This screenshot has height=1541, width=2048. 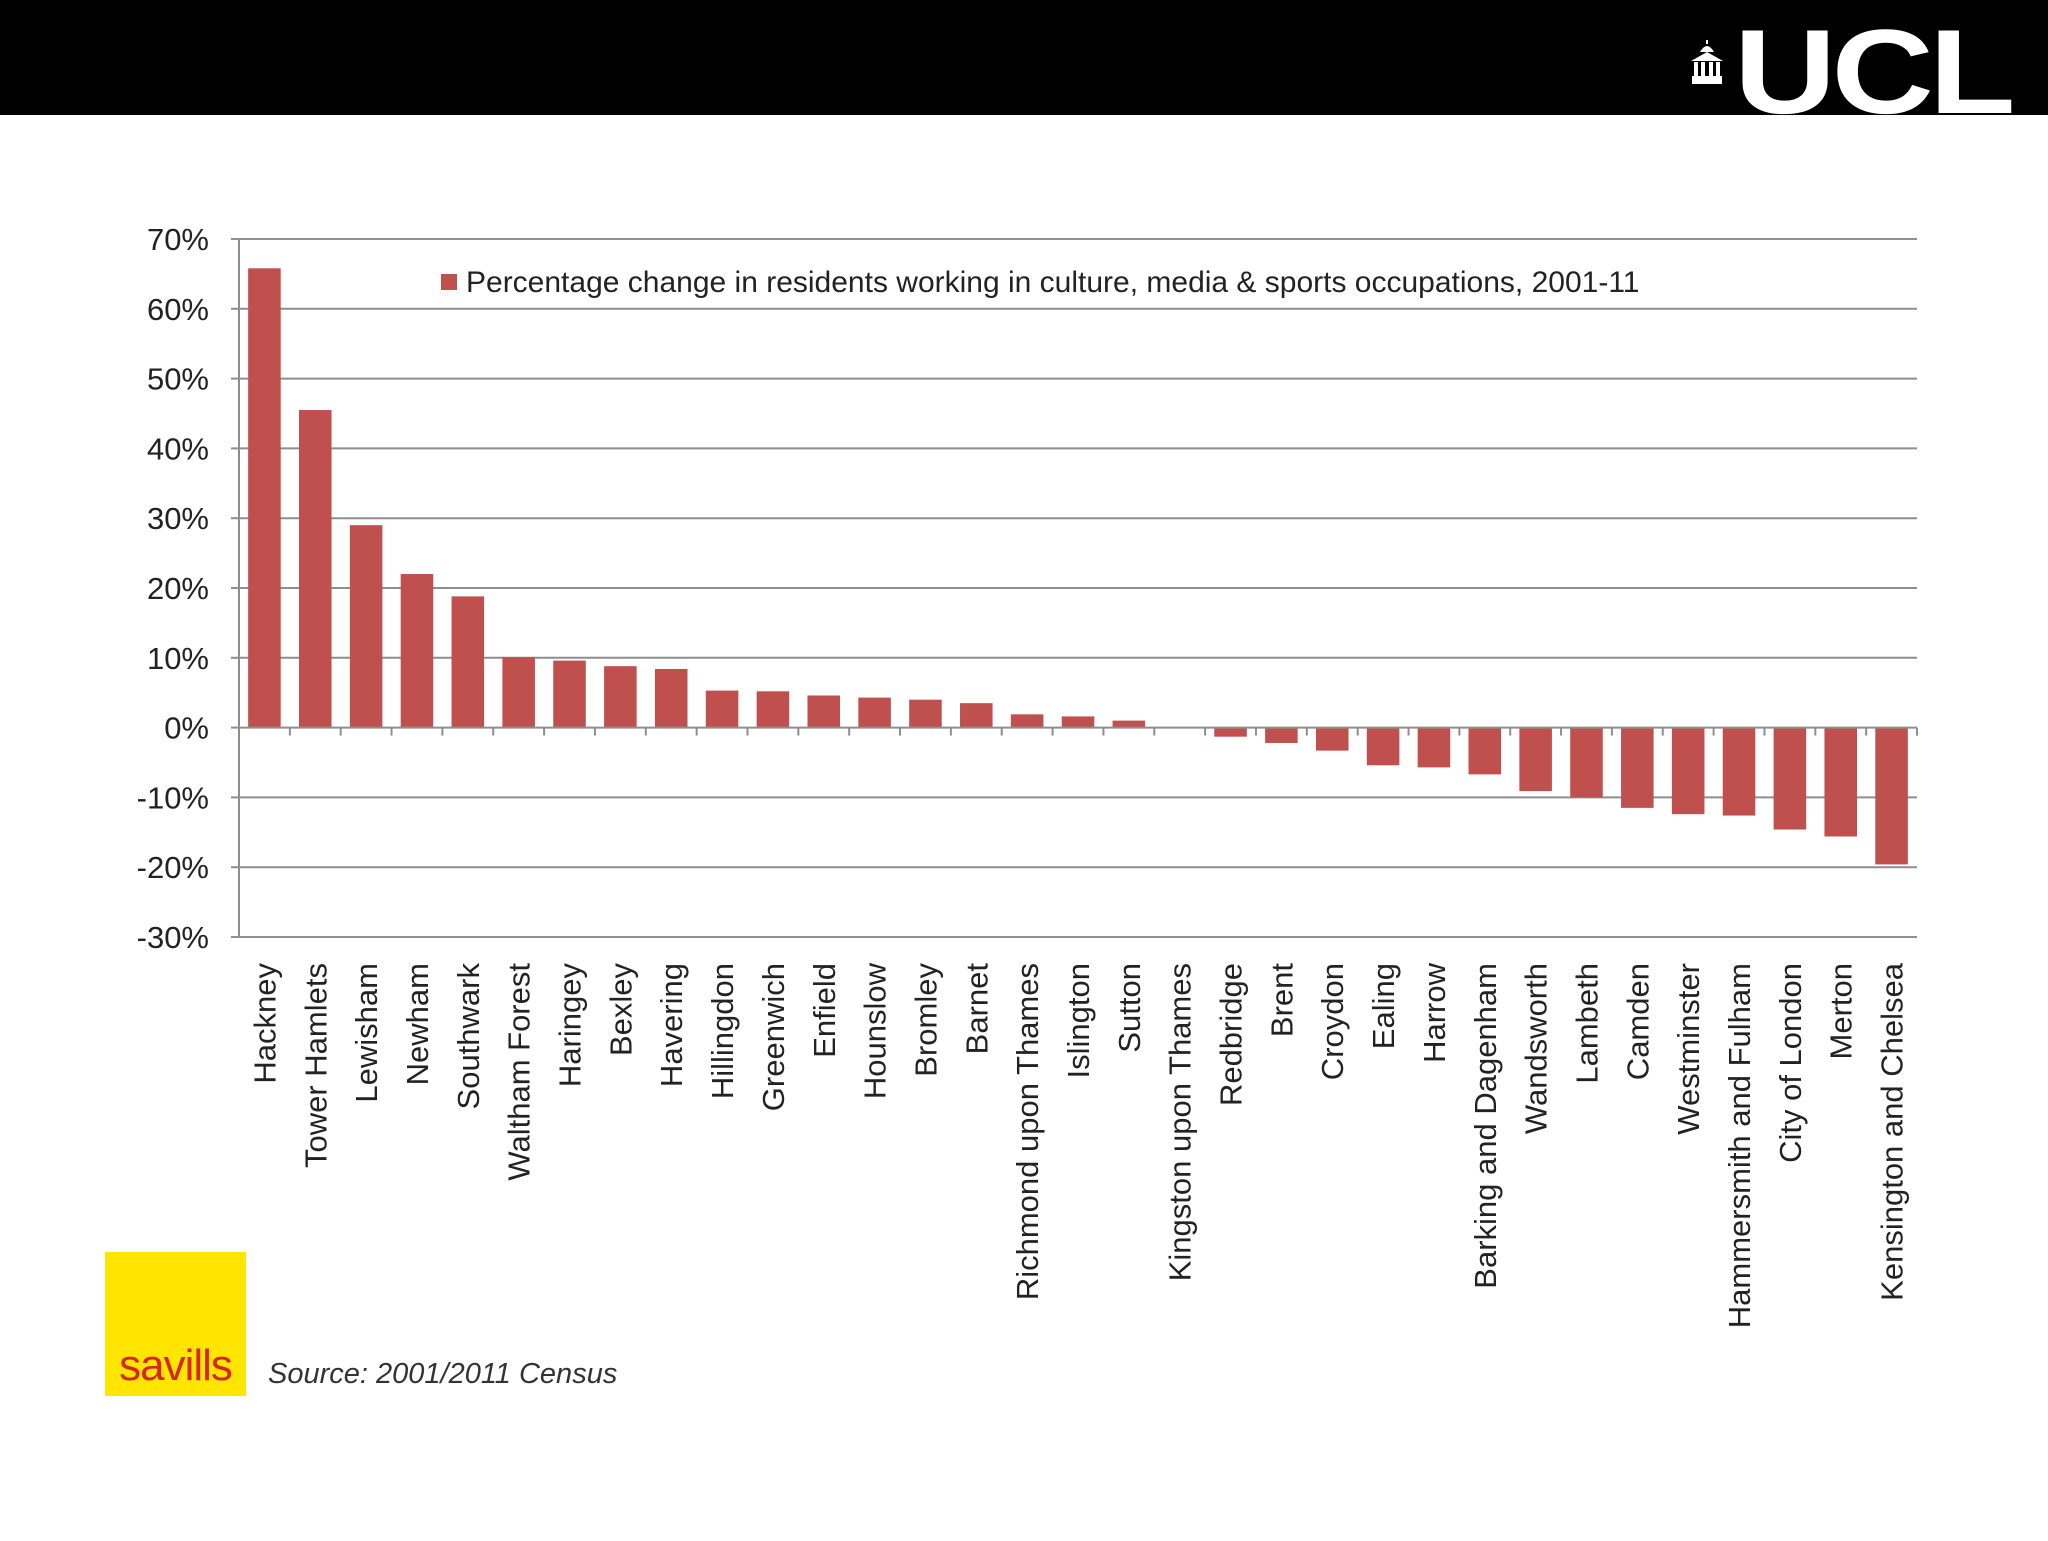 I want to click on x-tick-label: Hammersmith and Fulham, so click(x=1739, y=1145).